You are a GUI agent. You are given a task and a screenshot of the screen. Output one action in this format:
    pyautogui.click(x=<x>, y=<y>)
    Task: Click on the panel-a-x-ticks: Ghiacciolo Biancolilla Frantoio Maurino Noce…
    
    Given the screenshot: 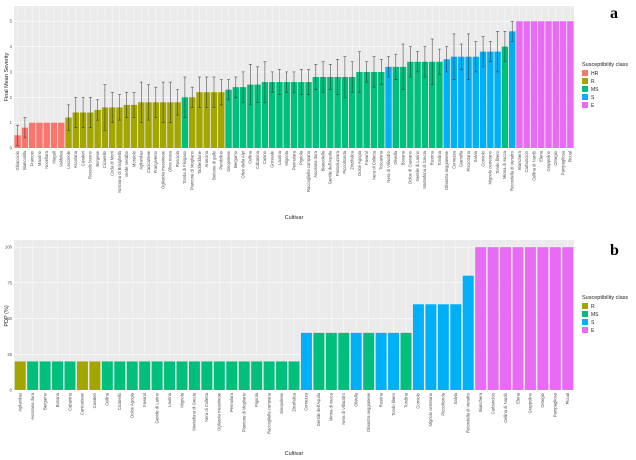 What is the action you would take?
    pyautogui.click(x=294, y=171)
    